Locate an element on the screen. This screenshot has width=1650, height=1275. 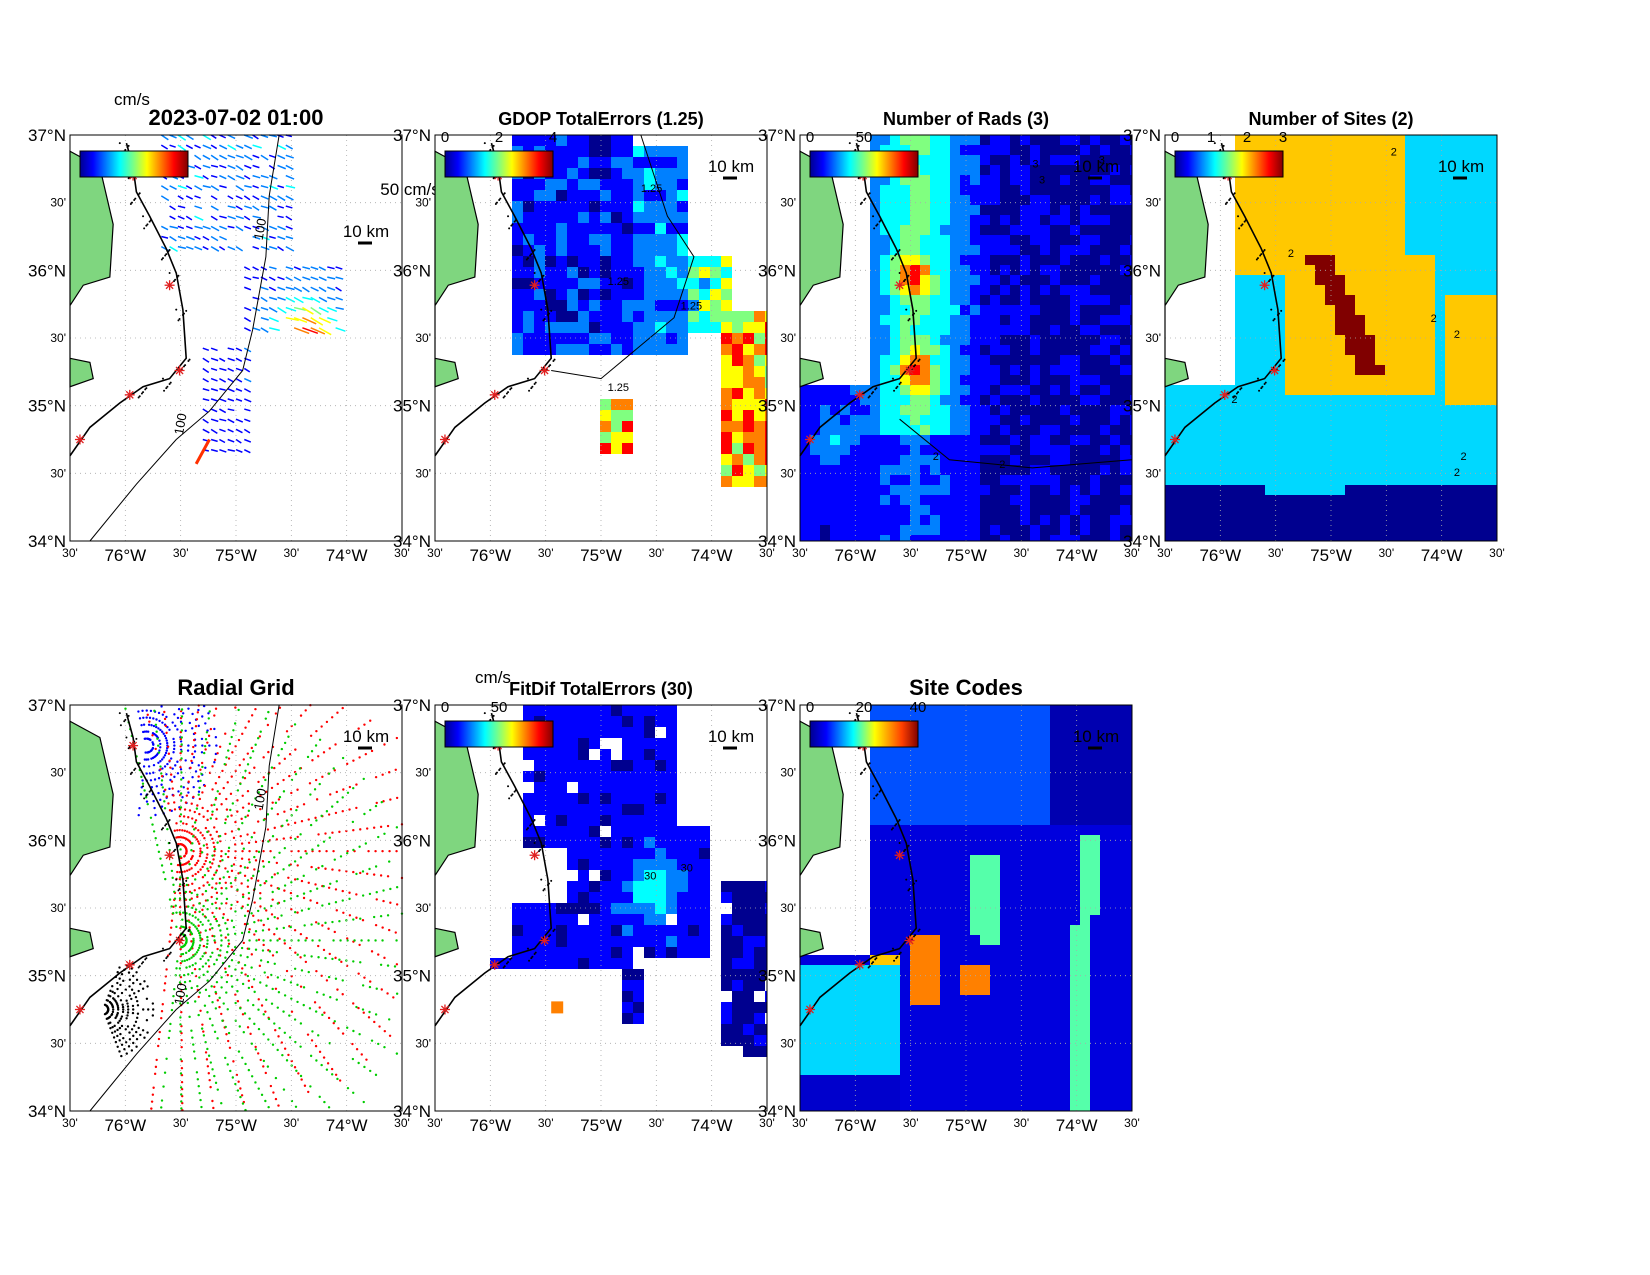
colorbar-tick-label: 2 is located at coordinates (499, 137).